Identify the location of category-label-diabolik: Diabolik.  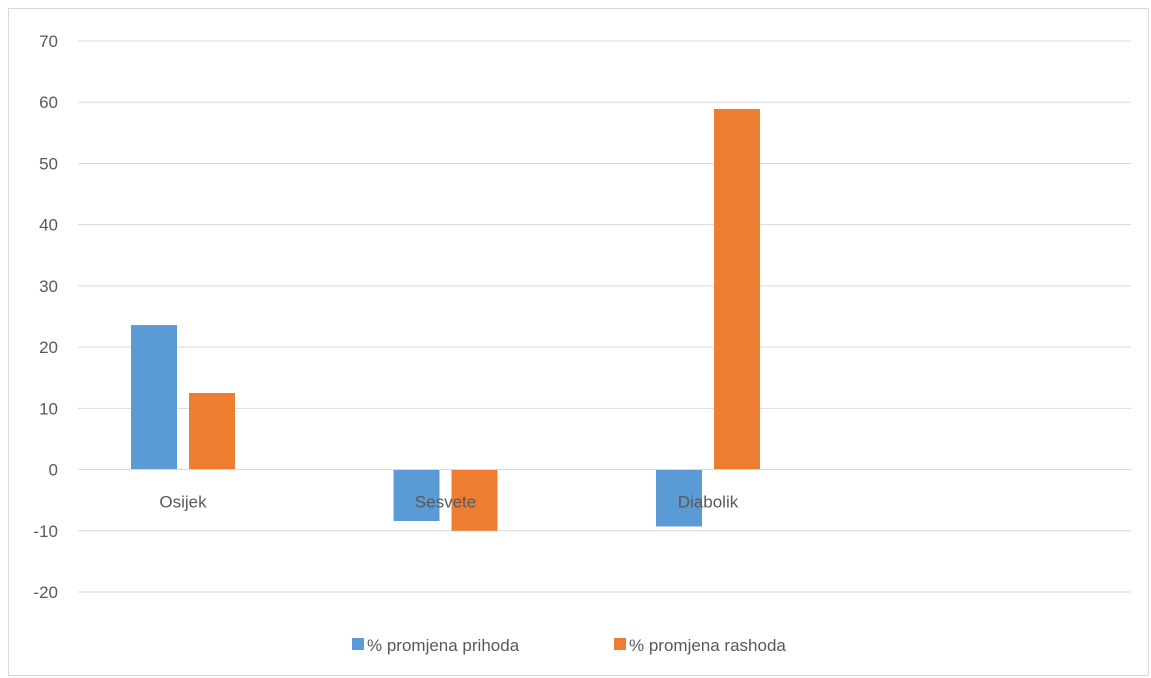
(708, 502).